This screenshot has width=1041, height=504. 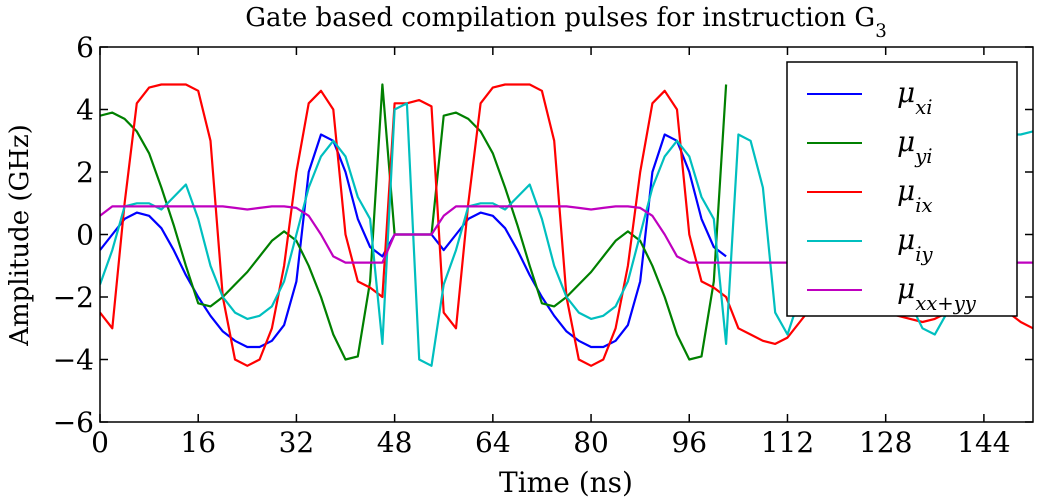 What do you see at coordinates (73, 297) in the screenshot?
I see `y-tick-label: −2` at bounding box center [73, 297].